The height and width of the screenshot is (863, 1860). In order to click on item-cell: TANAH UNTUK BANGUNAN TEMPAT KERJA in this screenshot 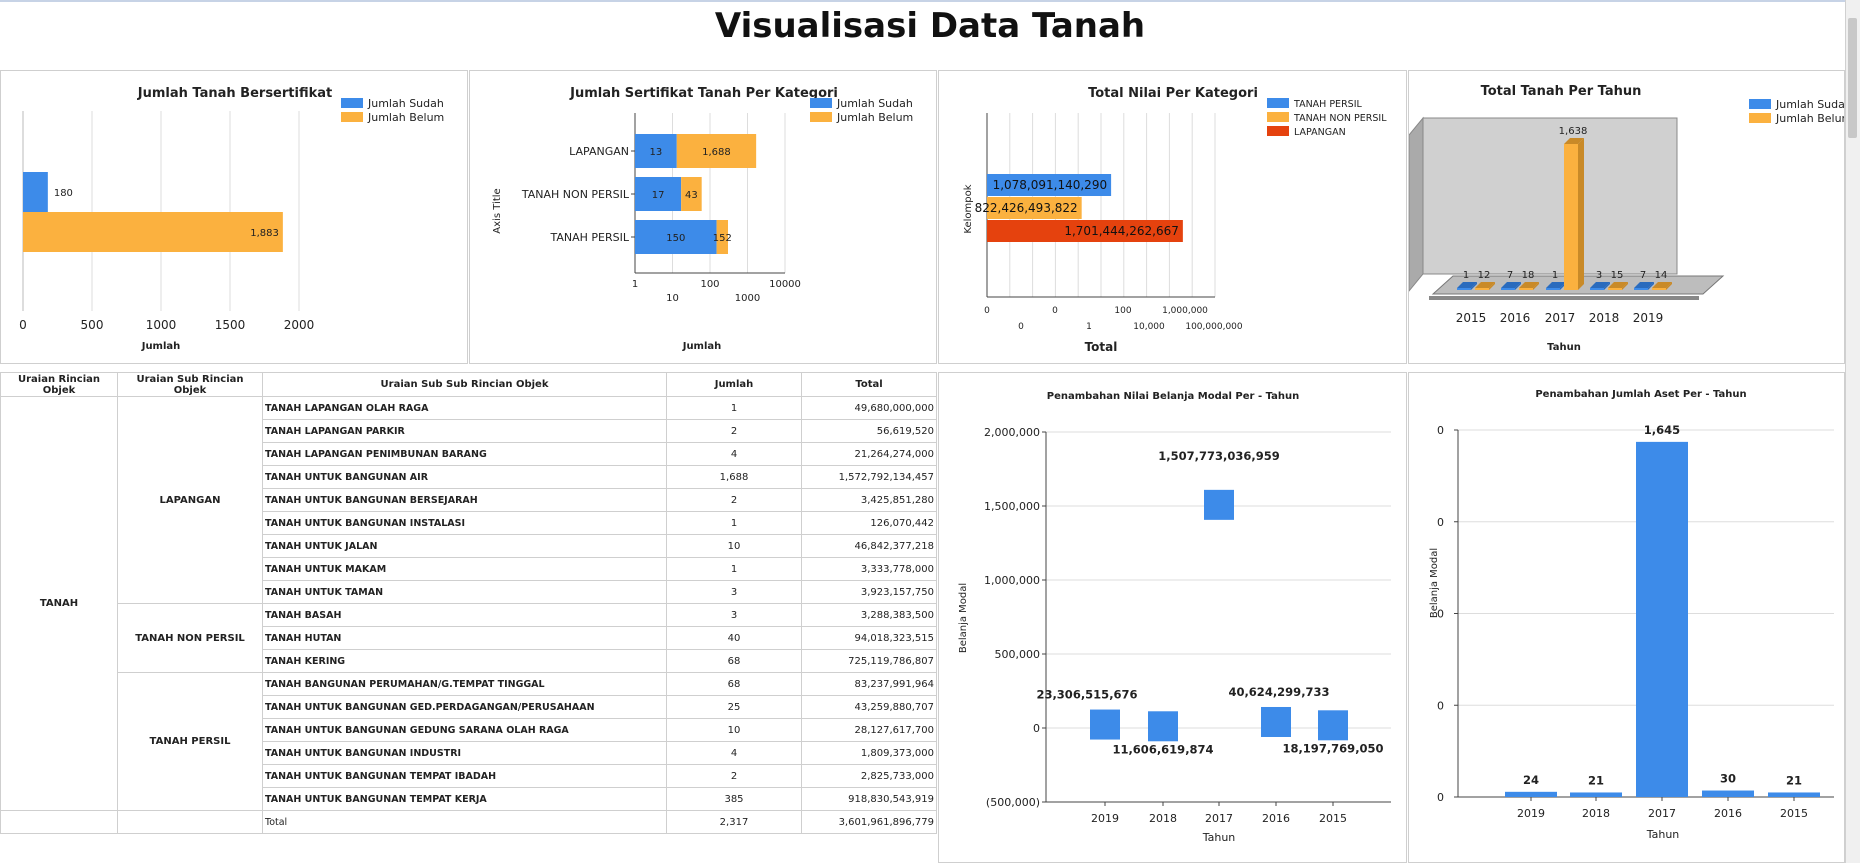, I will do `click(464, 799)`.